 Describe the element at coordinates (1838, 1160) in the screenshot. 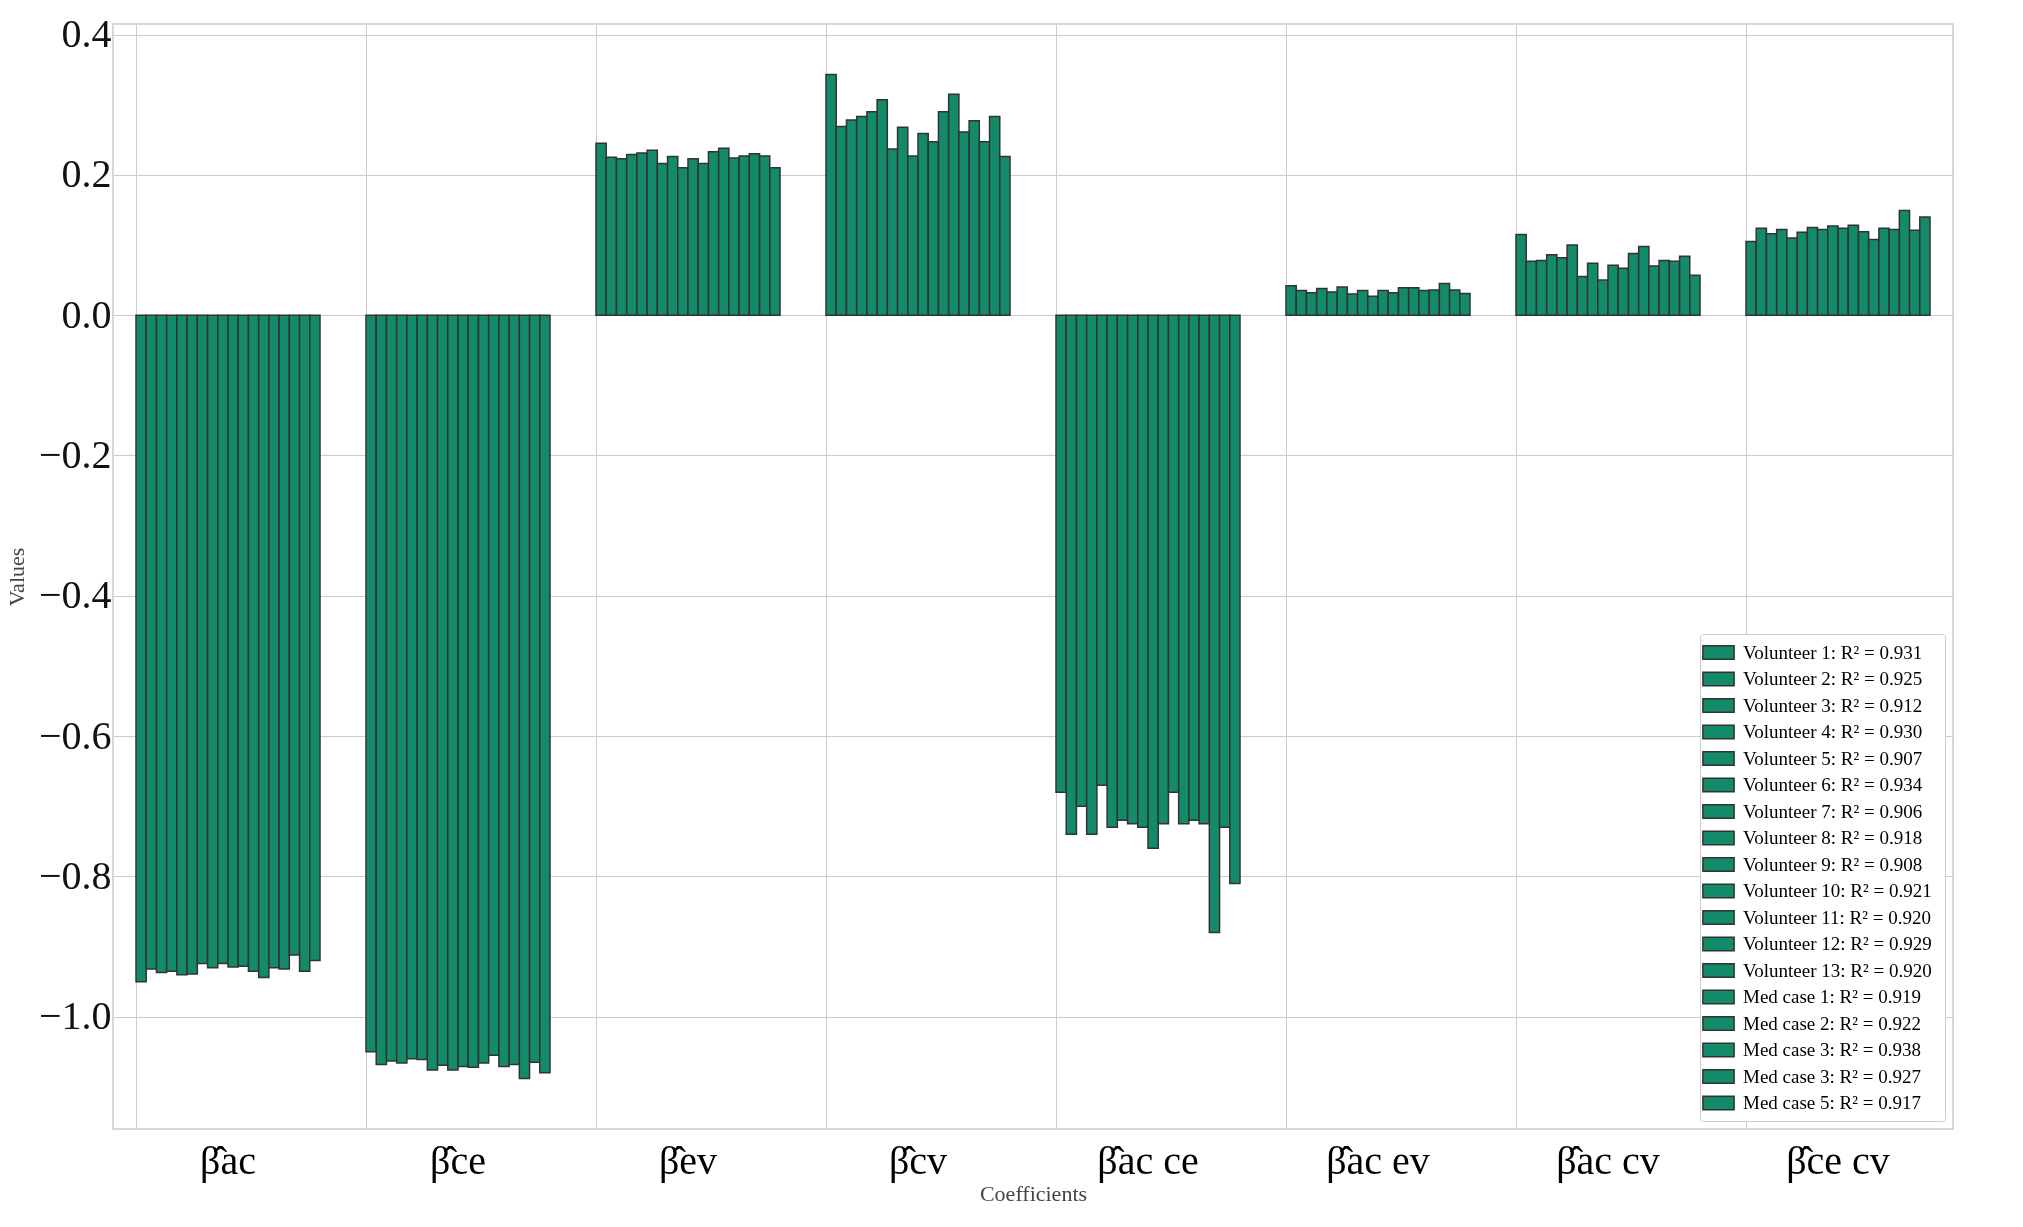

I see `x-tick-label: β̂ce cv` at that location.